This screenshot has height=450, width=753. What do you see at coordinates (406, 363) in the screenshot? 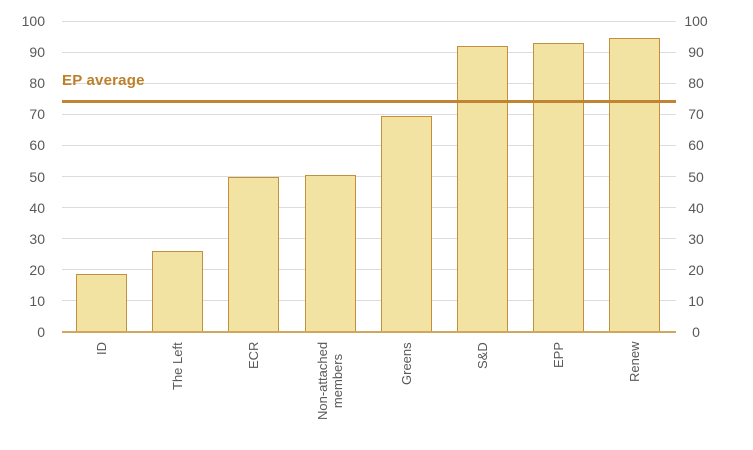
I see `x-axis-label: Greens` at bounding box center [406, 363].